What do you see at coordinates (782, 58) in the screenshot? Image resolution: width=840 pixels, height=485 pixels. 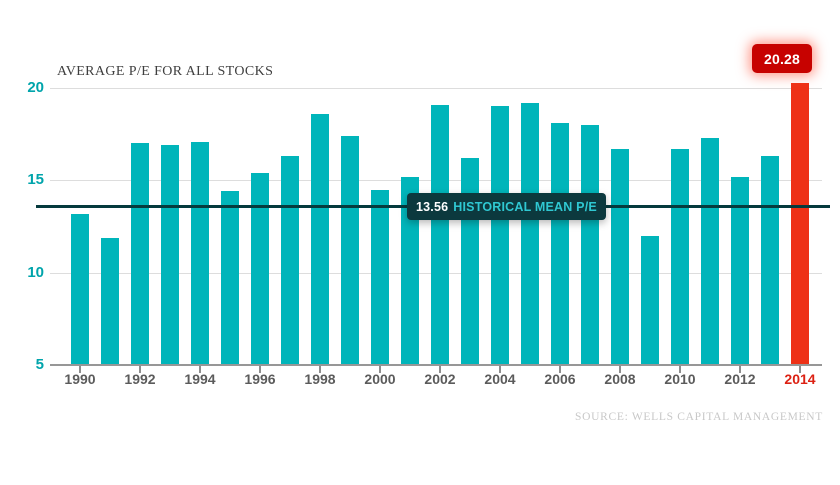 I see `highlight-value-badge: 20.28` at bounding box center [782, 58].